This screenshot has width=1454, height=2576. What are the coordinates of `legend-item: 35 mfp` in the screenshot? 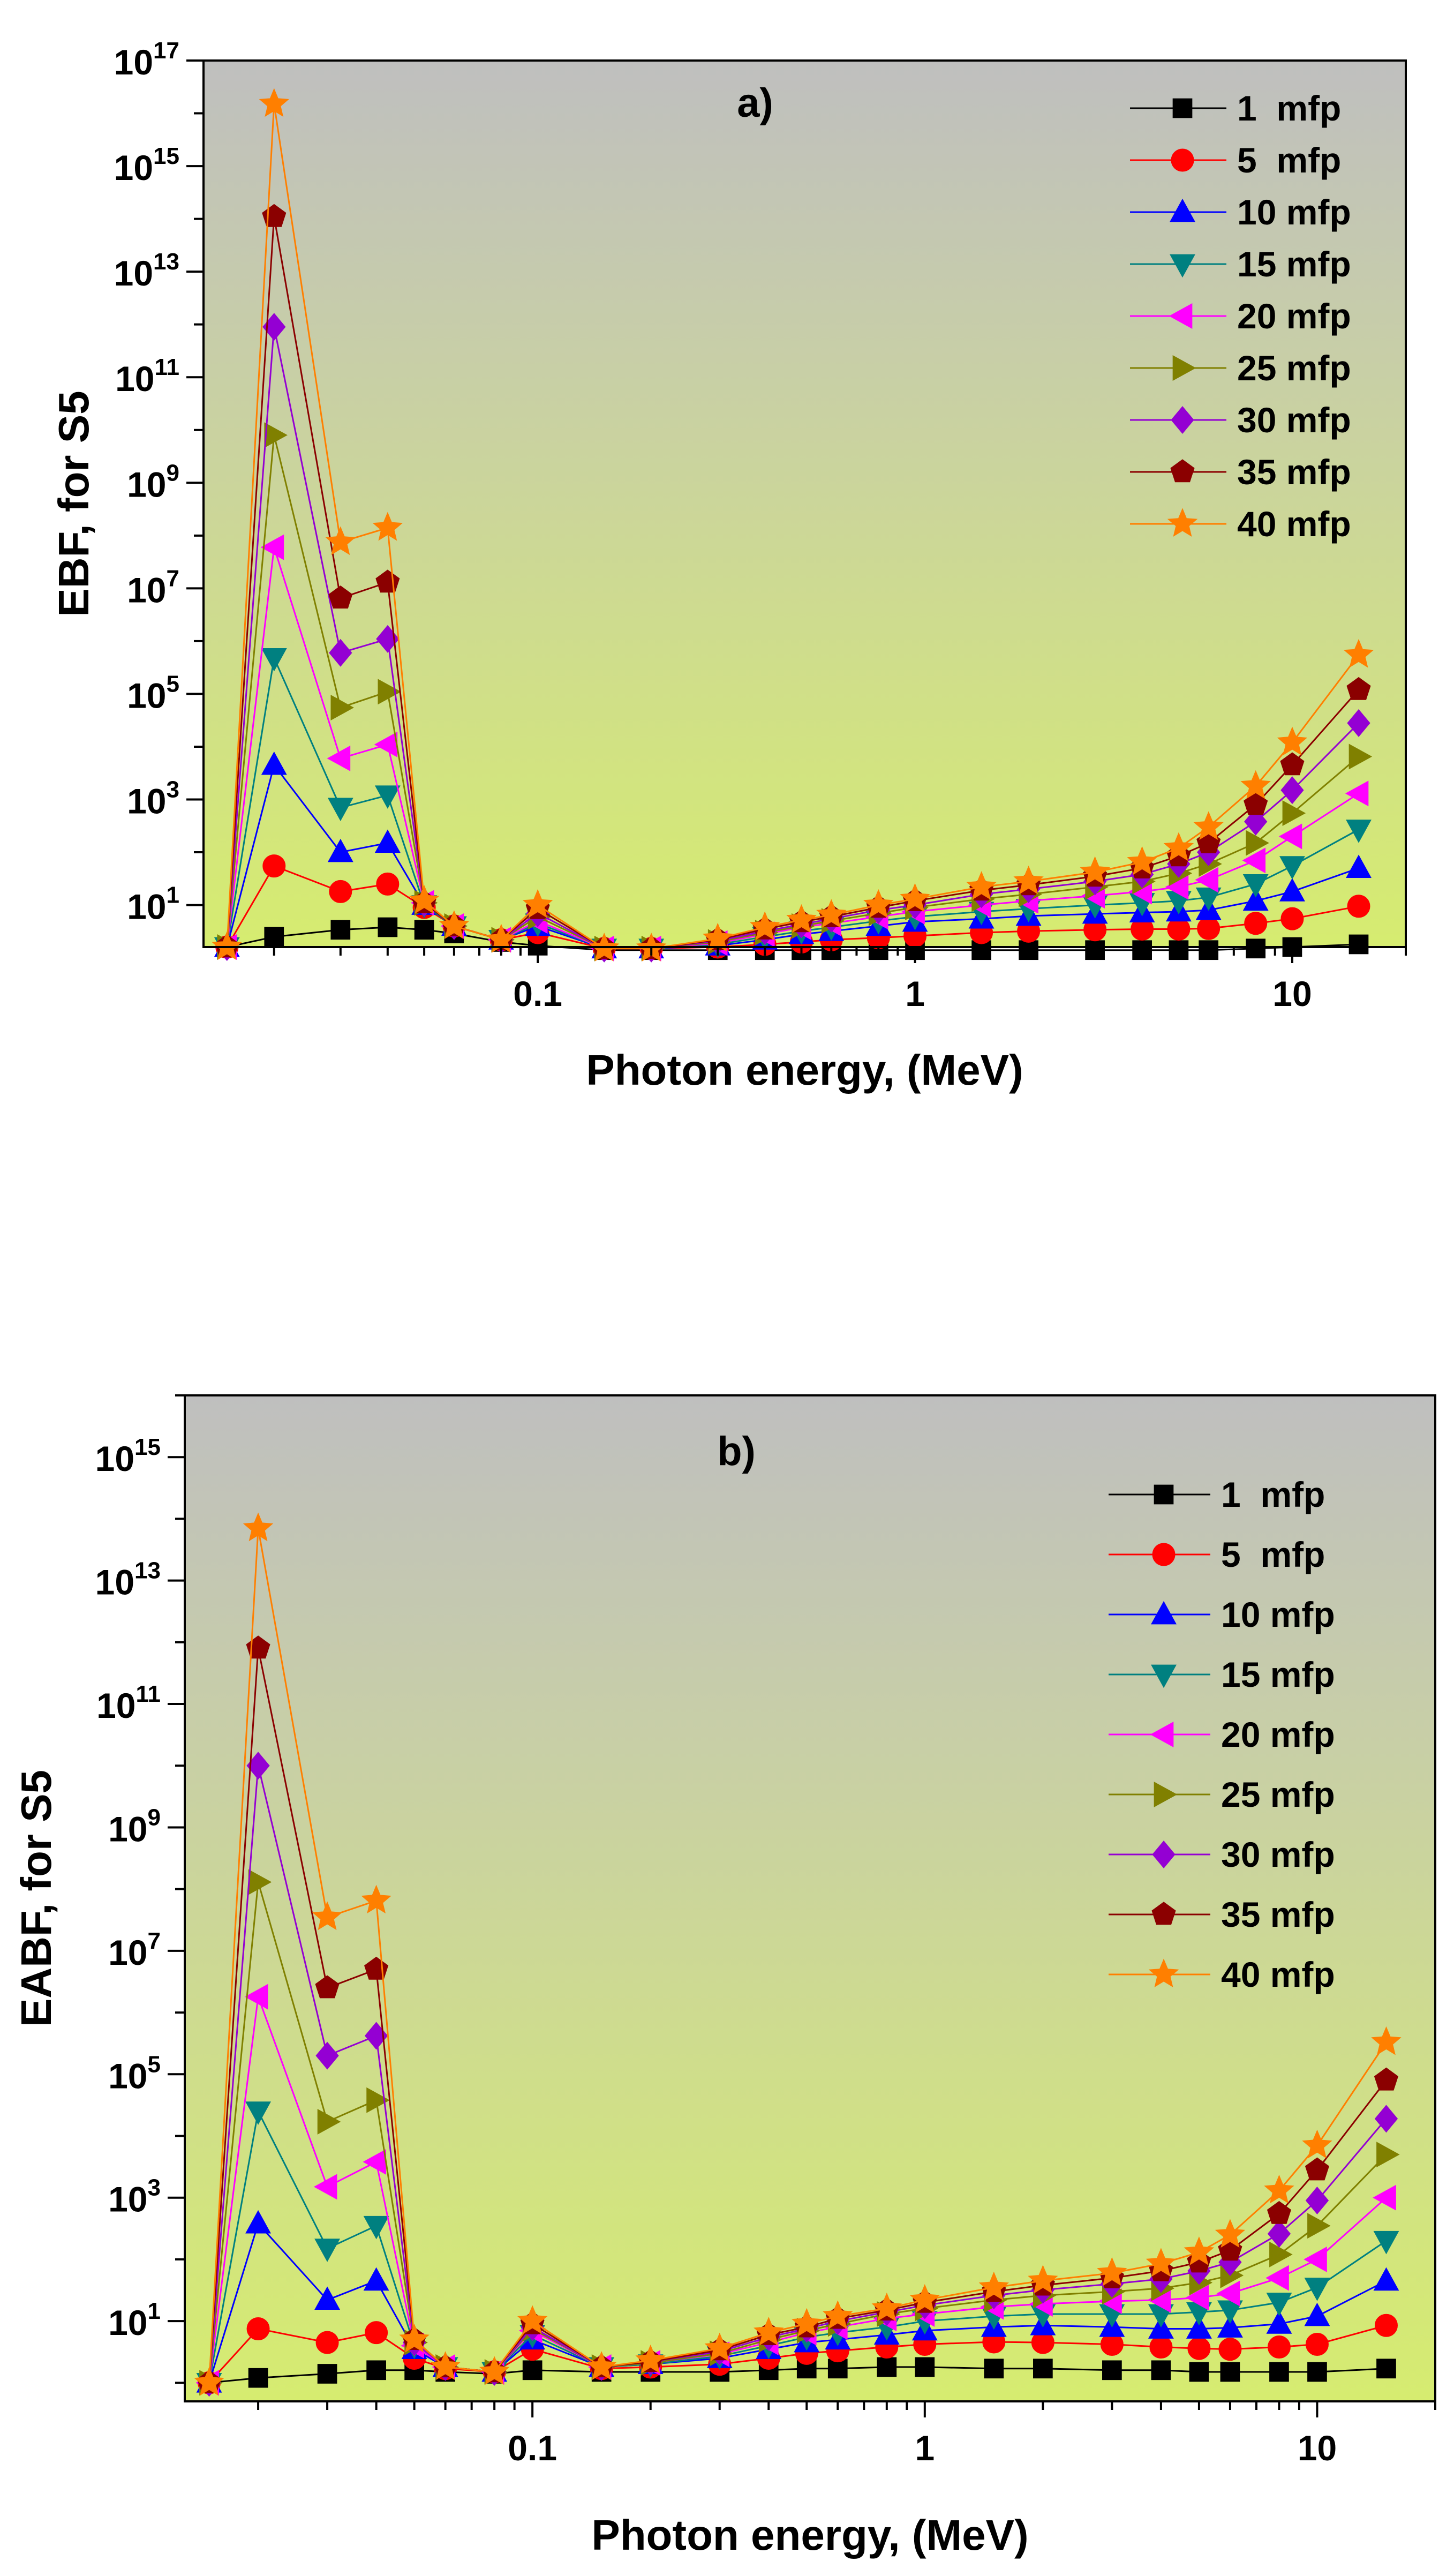 It's located at (1240, 472).